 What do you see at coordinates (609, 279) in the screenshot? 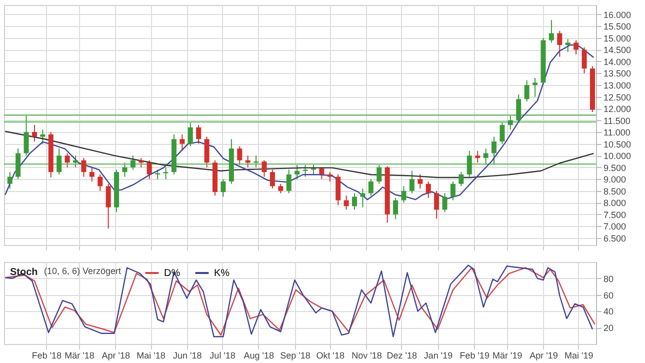
I see `y-tick-label: 80` at bounding box center [609, 279].